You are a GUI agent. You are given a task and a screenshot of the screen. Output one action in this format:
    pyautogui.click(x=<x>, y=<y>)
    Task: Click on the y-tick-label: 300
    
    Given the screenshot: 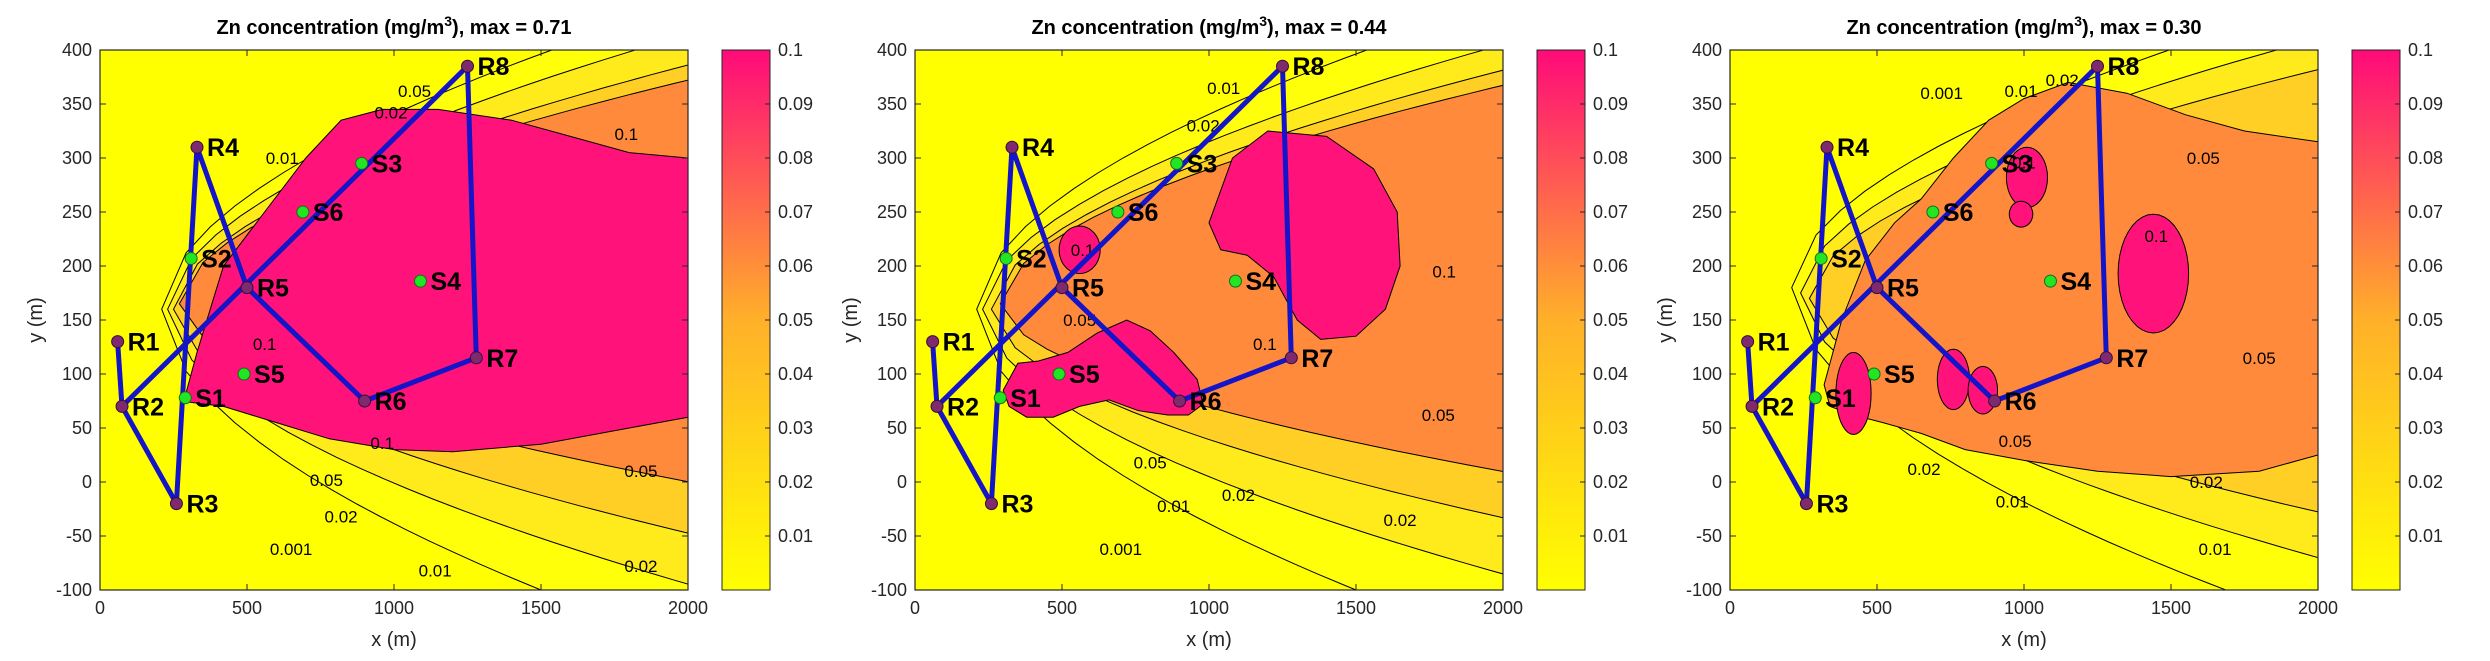 What is the action you would take?
    pyautogui.click(x=1707, y=158)
    